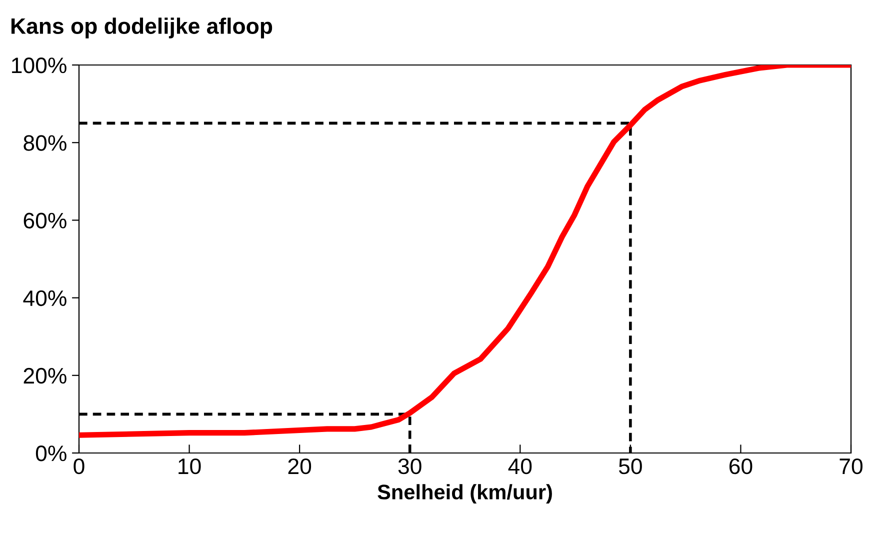  I want to click on y-tick-label: 20%, so click(45, 376).